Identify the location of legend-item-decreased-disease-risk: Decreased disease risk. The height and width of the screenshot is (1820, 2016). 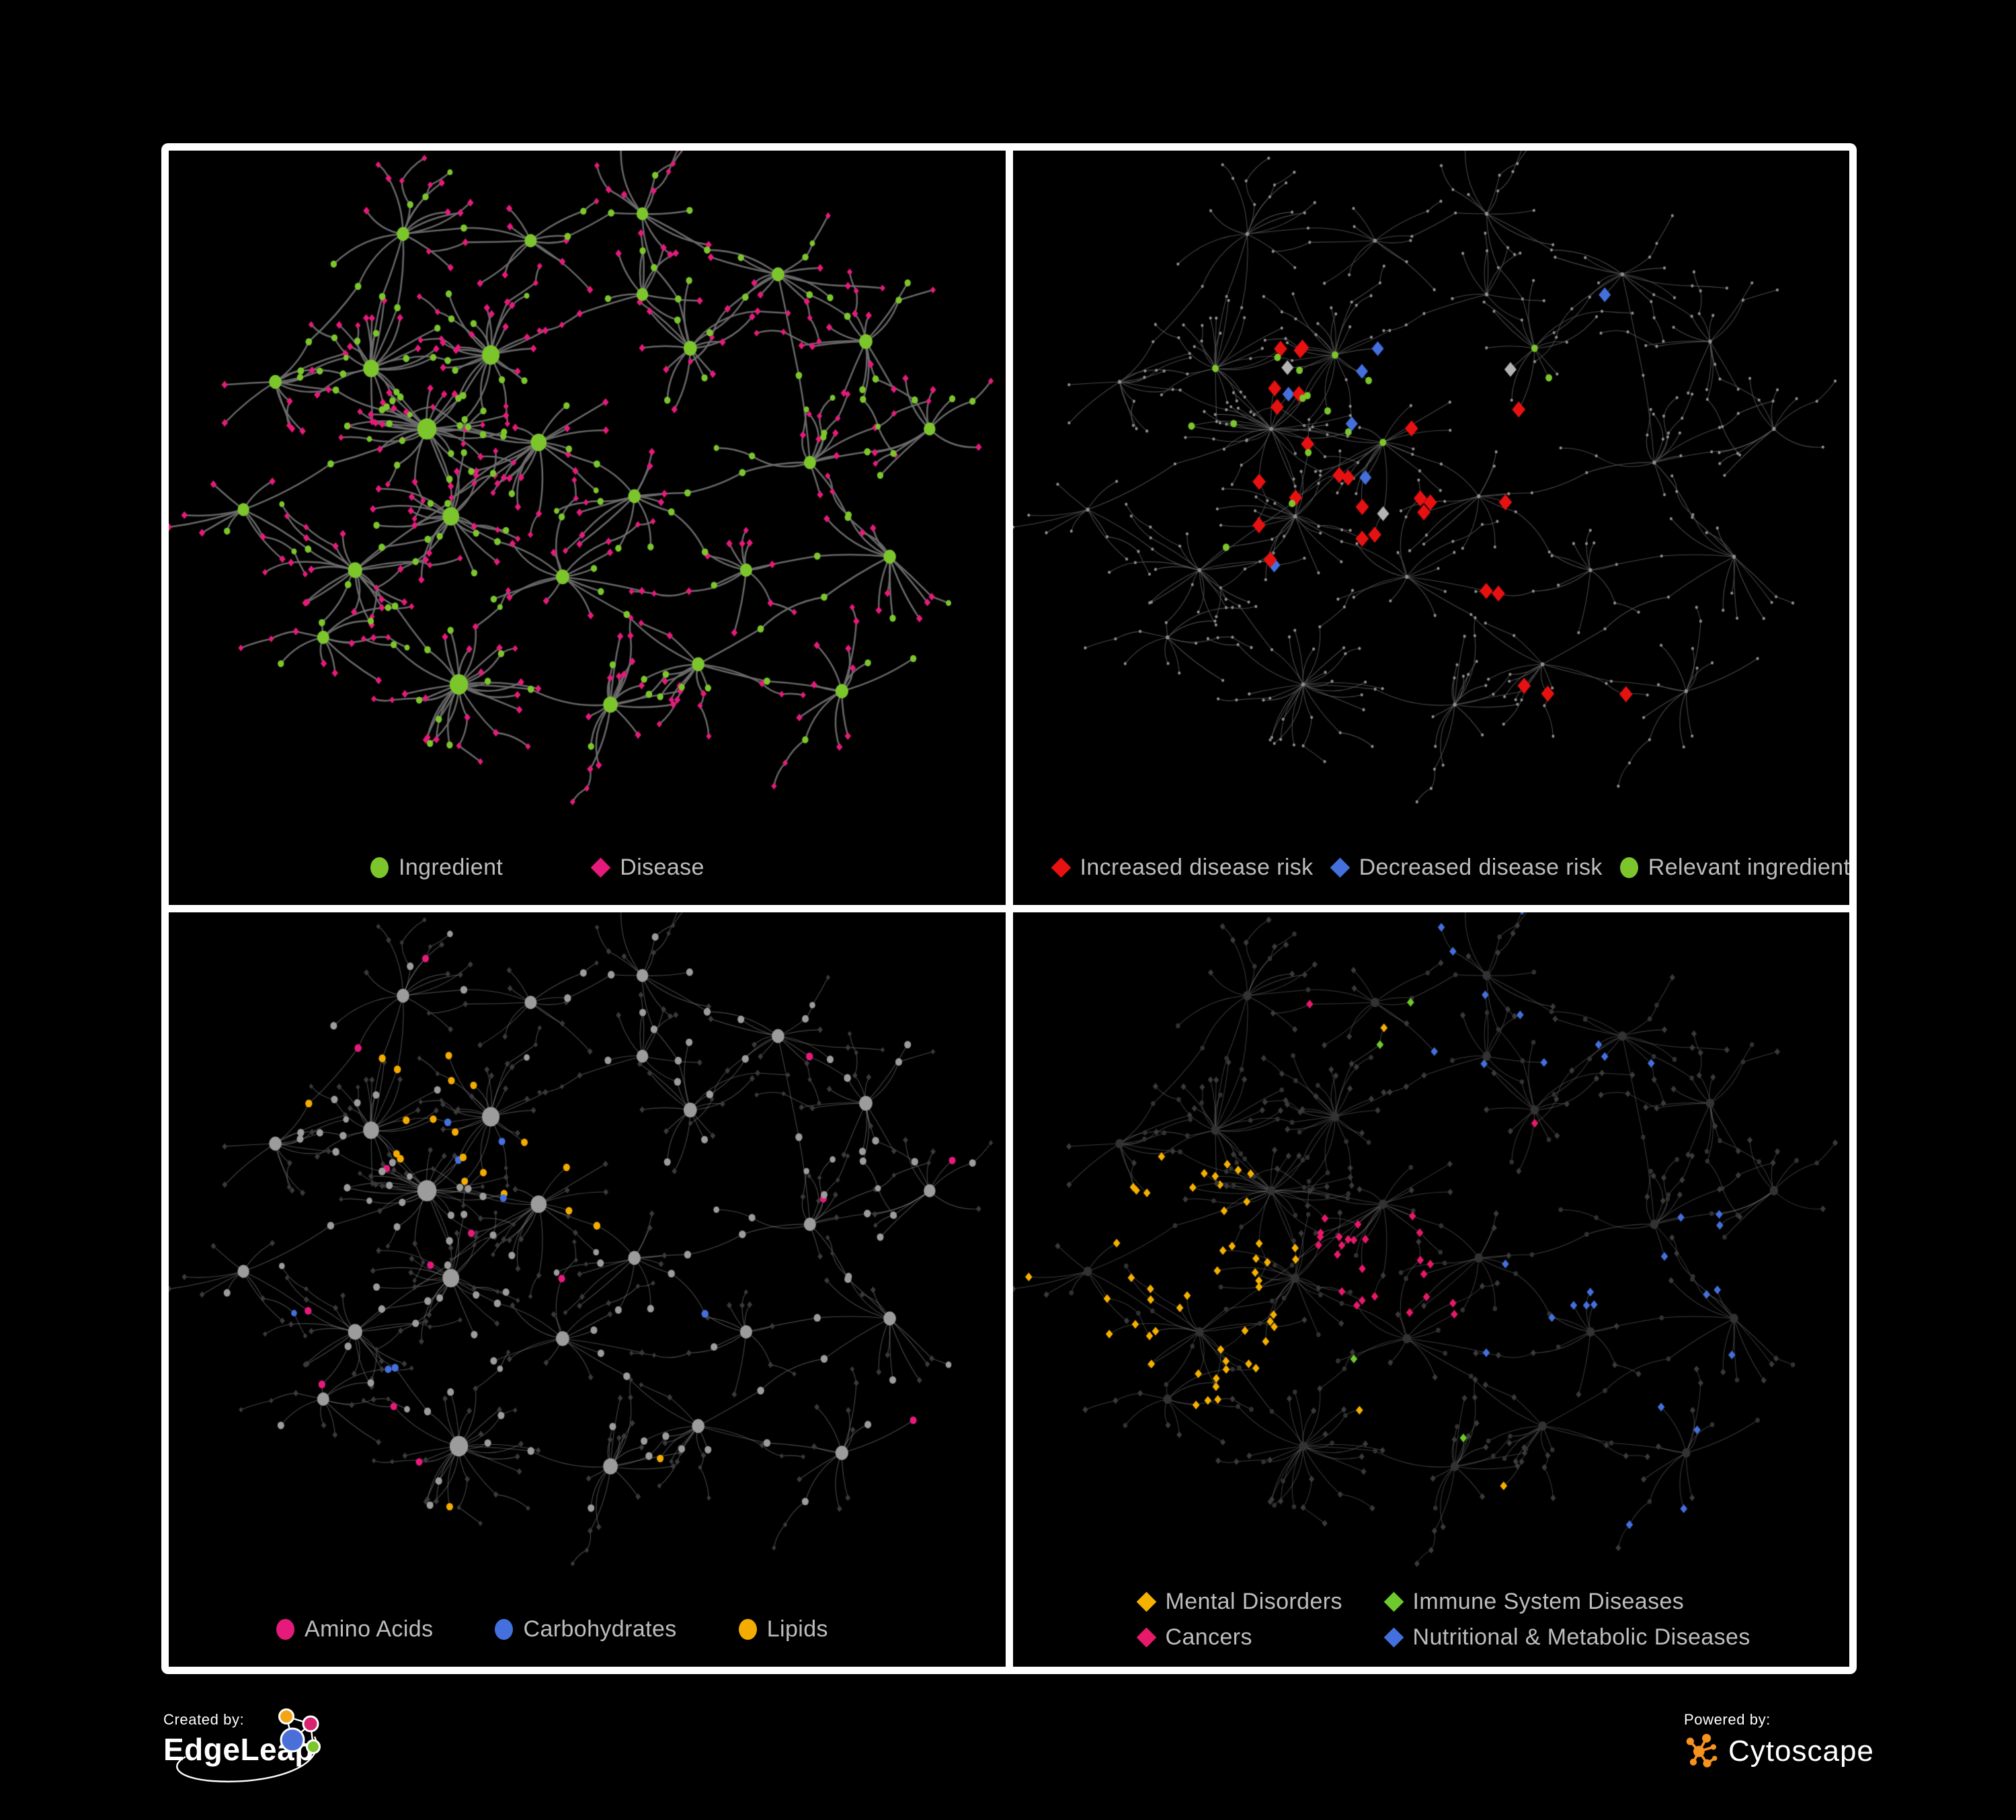
(1466, 868).